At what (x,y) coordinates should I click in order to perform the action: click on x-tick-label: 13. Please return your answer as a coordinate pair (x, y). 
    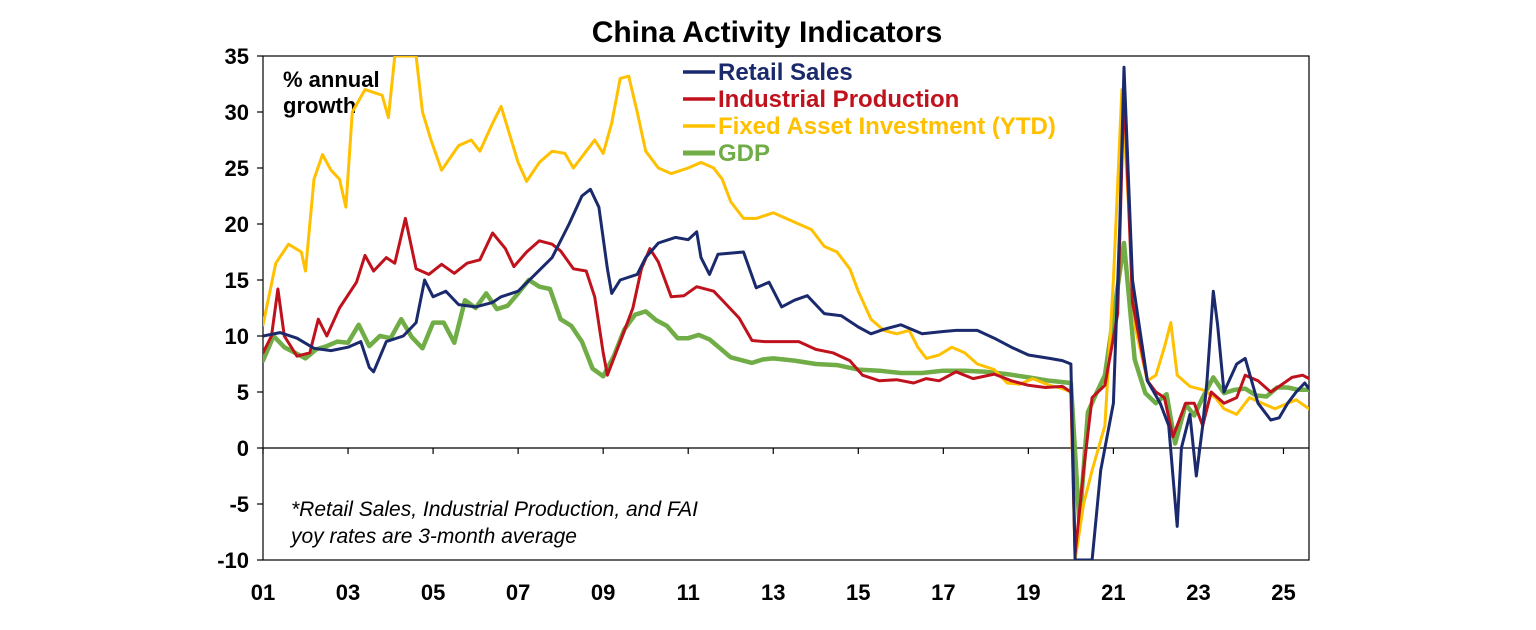
    Looking at the image, I should click on (773, 592).